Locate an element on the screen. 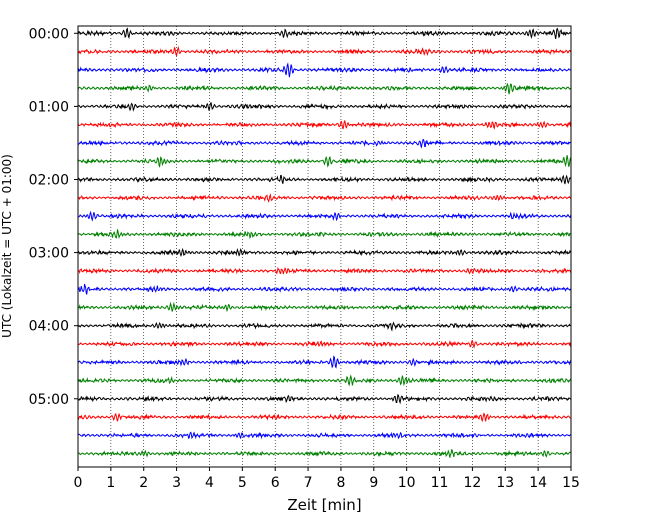  y-tick-label: 04:00 is located at coordinates (49, 327).